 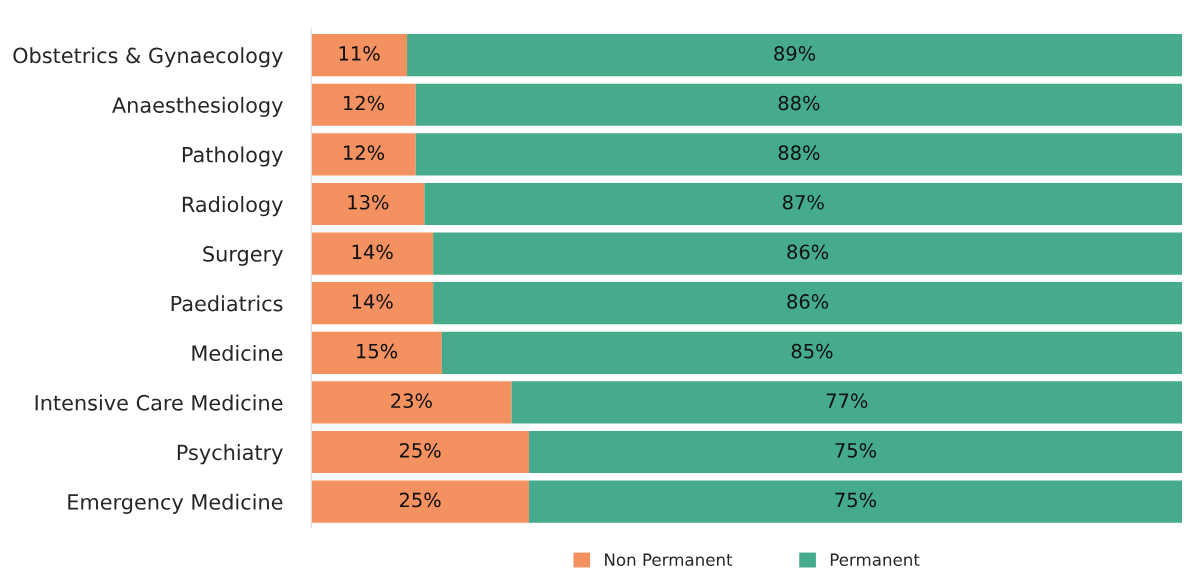 I want to click on data-label: 11%, so click(x=359, y=53).